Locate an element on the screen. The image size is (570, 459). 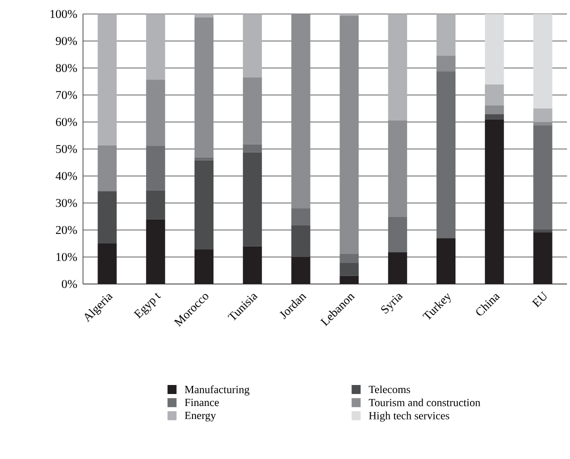
x-tick-label: EU is located at coordinates (539, 299).